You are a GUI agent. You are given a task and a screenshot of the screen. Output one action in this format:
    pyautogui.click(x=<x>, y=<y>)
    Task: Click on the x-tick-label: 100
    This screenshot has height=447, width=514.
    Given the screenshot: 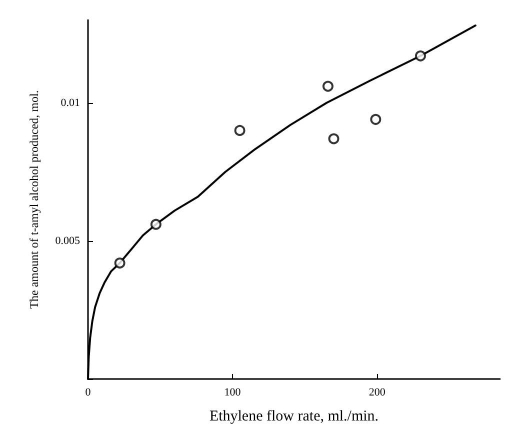 What is the action you would take?
    pyautogui.click(x=233, y=392)
    